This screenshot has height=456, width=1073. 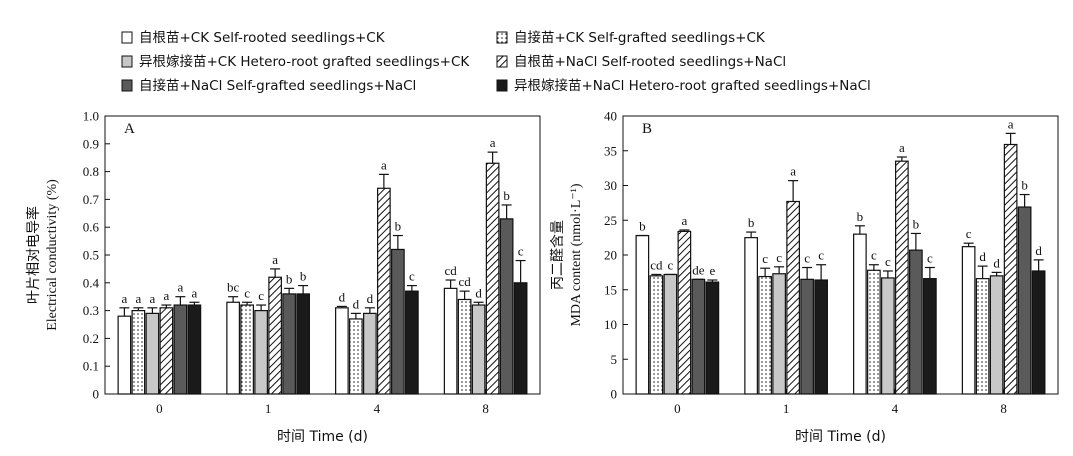 What do you see at coordinates (614, 359) in the screenshot?
I see `y-tick-label: 5` at bounding box center [614, 359].